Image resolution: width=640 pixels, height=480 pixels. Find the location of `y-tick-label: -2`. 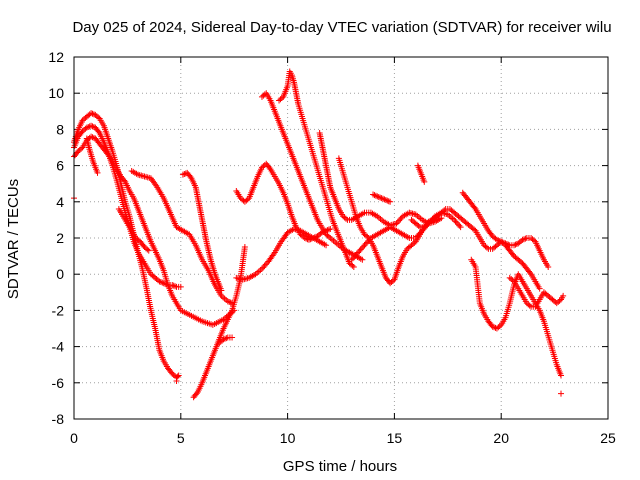

y-tick-label: -2 is located at coordinates (58, 310).